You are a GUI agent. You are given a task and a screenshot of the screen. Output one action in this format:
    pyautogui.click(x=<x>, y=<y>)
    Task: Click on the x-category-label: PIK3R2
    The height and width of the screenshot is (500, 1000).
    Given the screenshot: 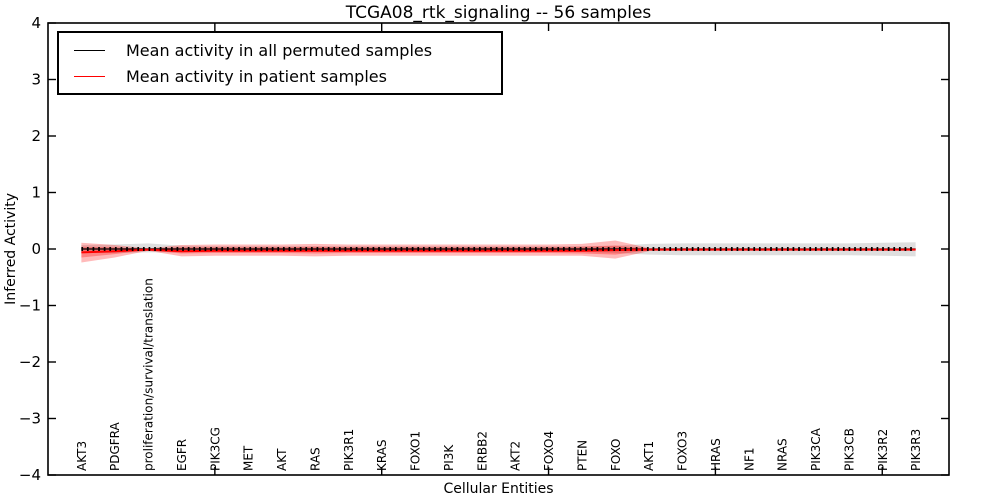 What is the action you would take?
    pyautogui.click(x=883, y=450)
    